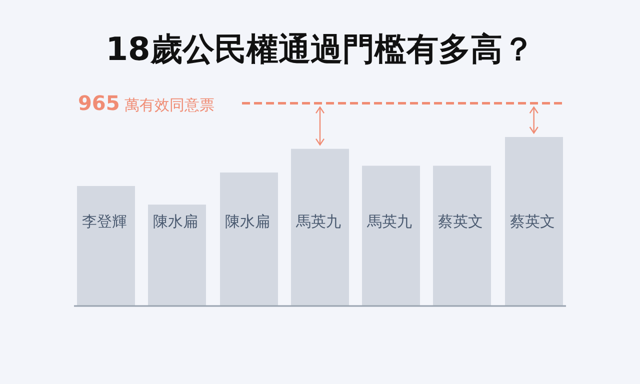 This screenshot has height=384, width=640. Describe the element at coordinates (320, 49) in the screenshot. I see `chart-title: 18歲公民權通過門檻有多高？` at that location.